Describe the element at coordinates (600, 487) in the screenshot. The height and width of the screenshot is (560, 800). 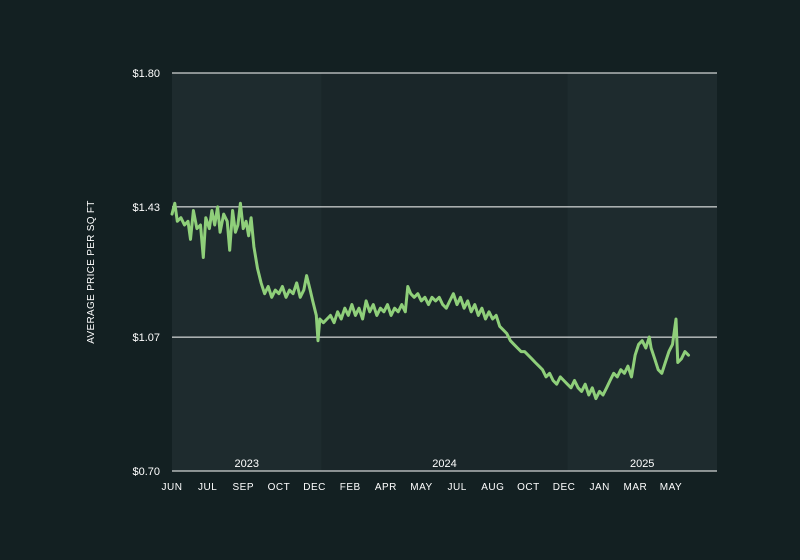
I see `x-tick-label: JAN` at that location.